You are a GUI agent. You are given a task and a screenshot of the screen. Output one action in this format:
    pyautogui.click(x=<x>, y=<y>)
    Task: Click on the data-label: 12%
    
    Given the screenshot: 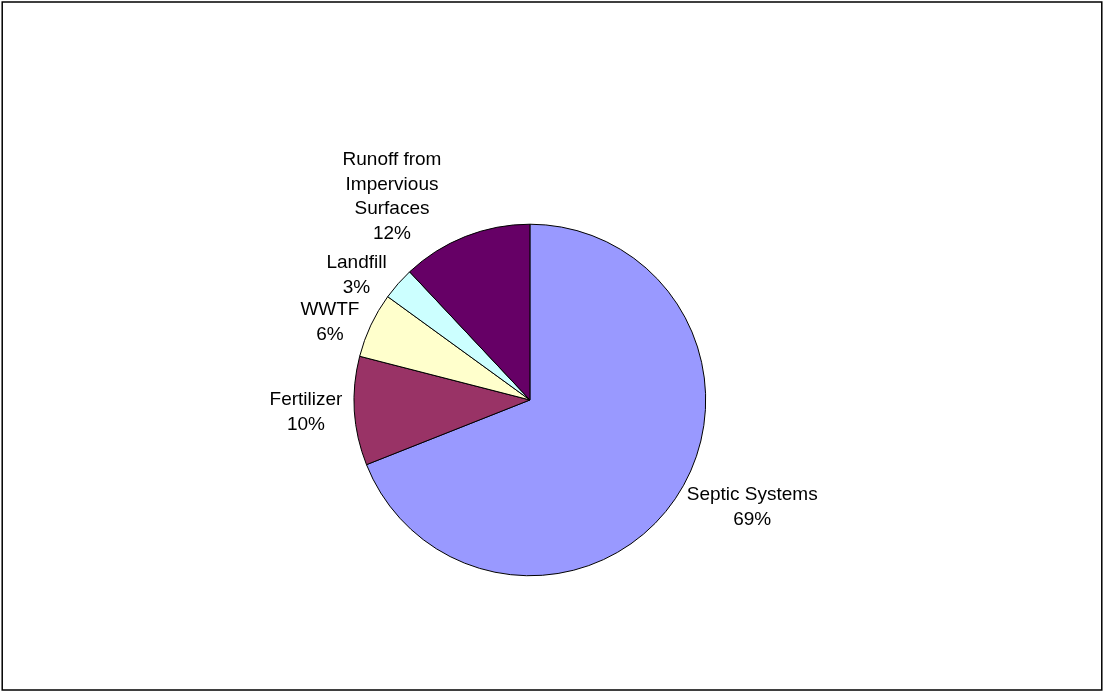 What is the action you would take?
    pyautogui.click(x=392, y=232)
    